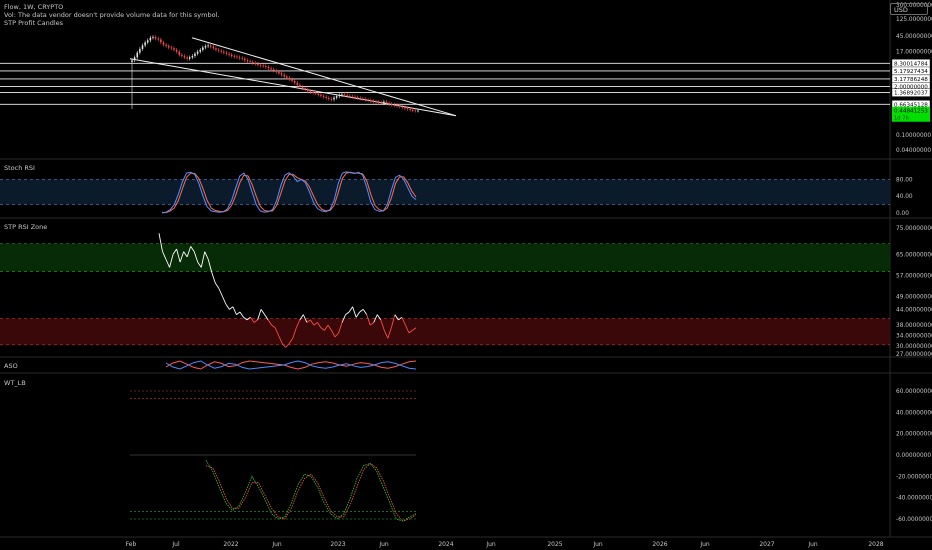 The image size is (932, 550). What do you see at coordinates (26, 227) in the screenshot?
I see `stp-rsi-zone-title: STP RSI Zone` at bounding box center [26, 227].